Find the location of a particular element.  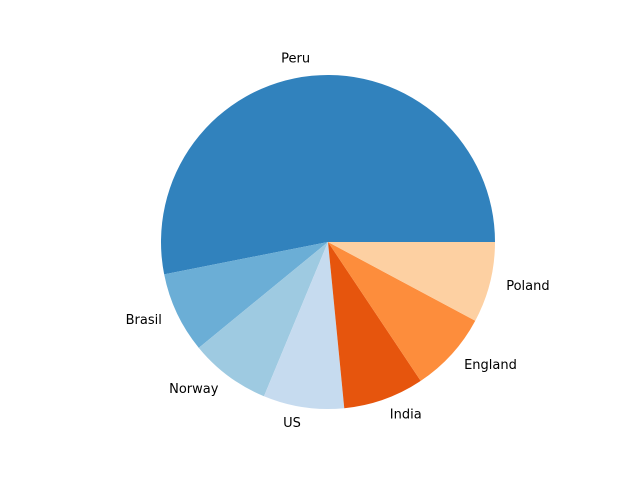

pie-slice-brasil is located at coordinates (246, 295).